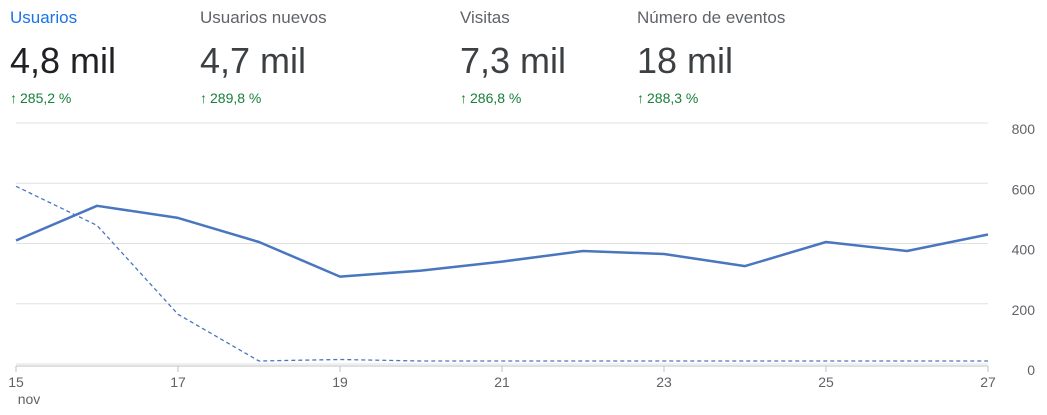  I want to click on metric-label: Usuarios nuevos, so click(263, 17).